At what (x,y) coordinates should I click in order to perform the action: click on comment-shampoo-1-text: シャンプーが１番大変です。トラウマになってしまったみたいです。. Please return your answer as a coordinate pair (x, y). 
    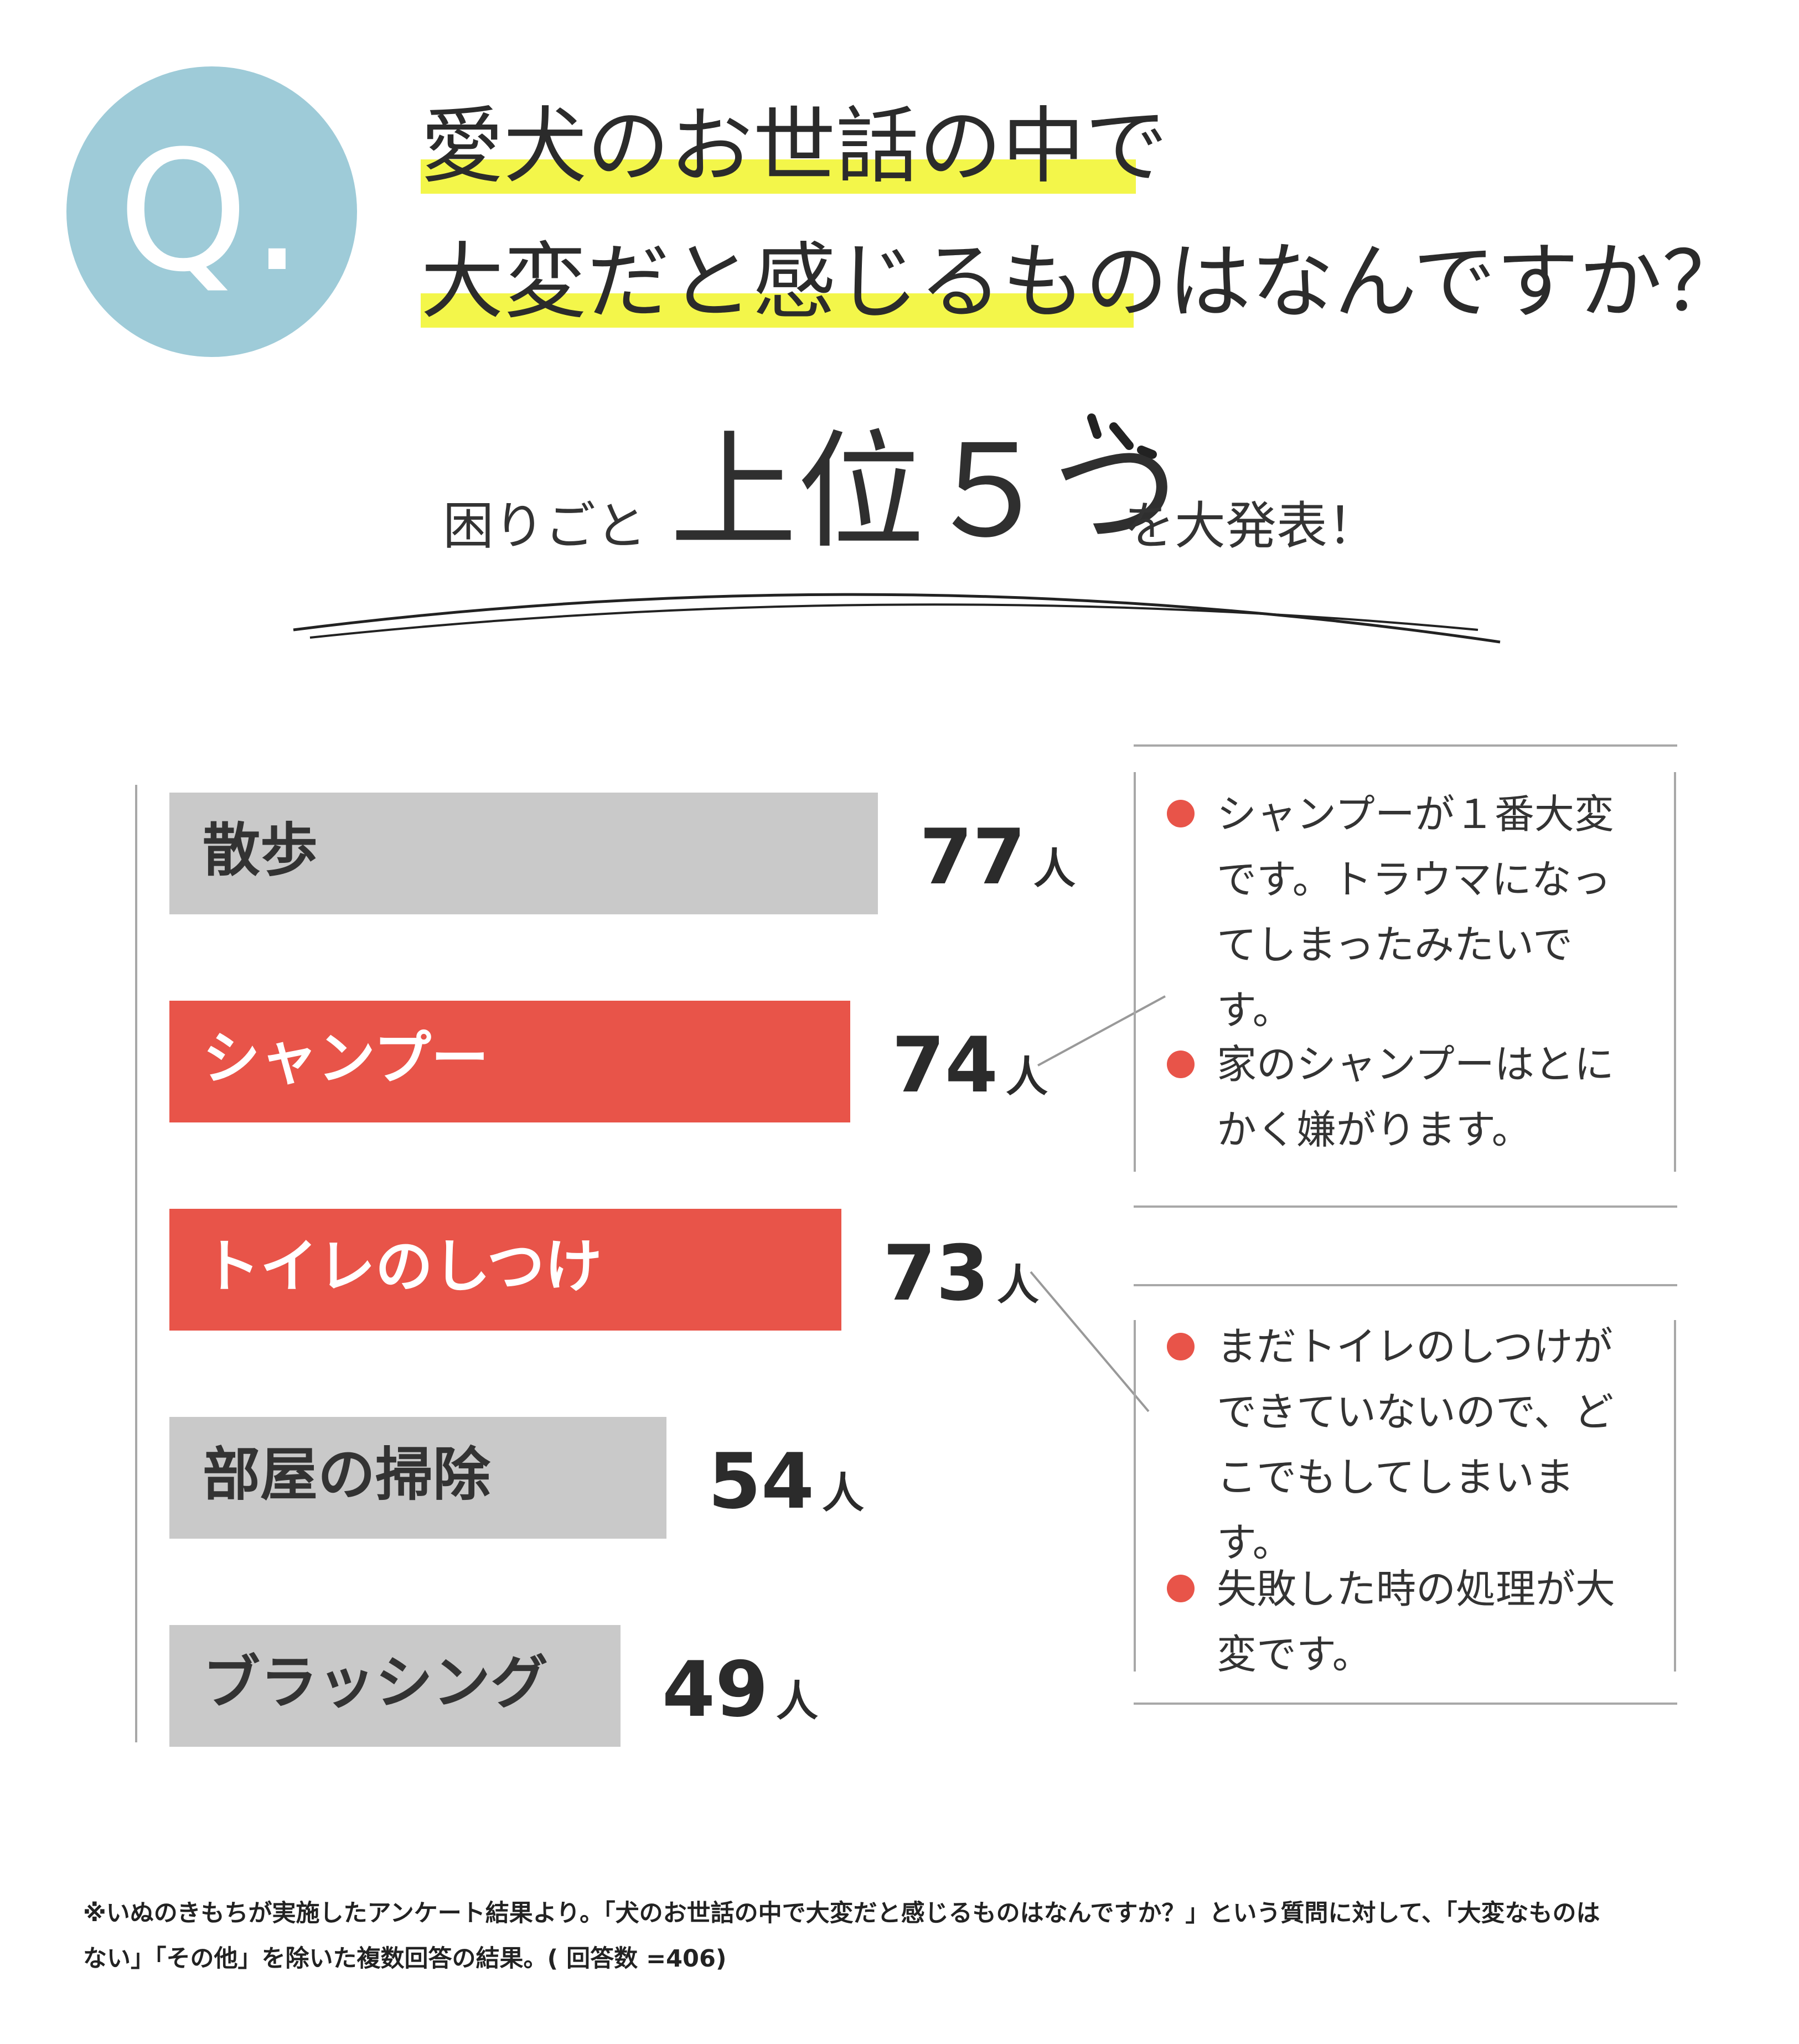
    Looking at the image, I should click on (1415, 912).